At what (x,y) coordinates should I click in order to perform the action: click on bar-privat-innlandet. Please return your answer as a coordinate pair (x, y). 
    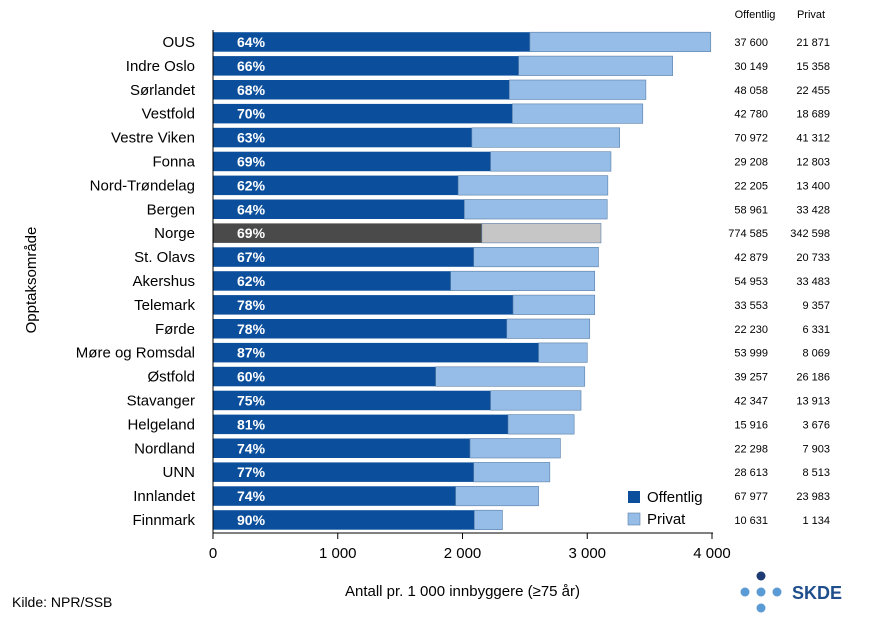
    Looking at the image, I should click on (497, 496).